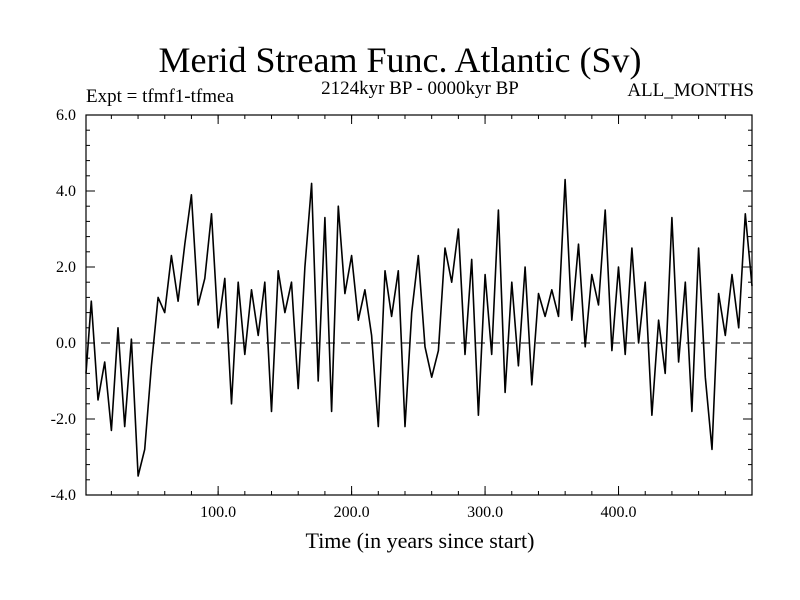  What do you see at coordinates (690, 90) in the screenshot?
I see `months-label: ALL_MONTHS` at bounding box center [690, 90].